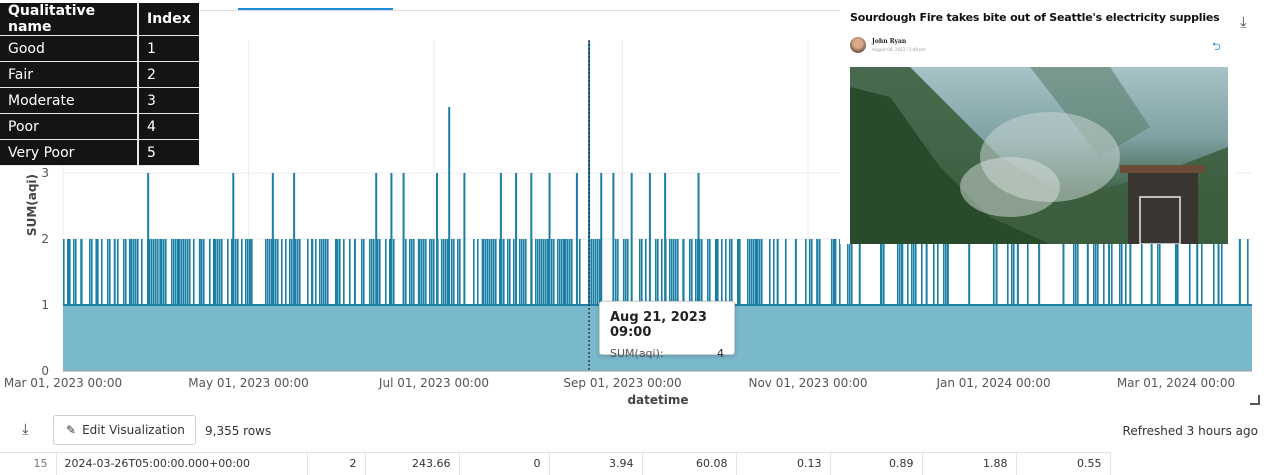 This screenshot has width=1275, height=475. I want to click on table-cell: 243.66, so click(412, 463).